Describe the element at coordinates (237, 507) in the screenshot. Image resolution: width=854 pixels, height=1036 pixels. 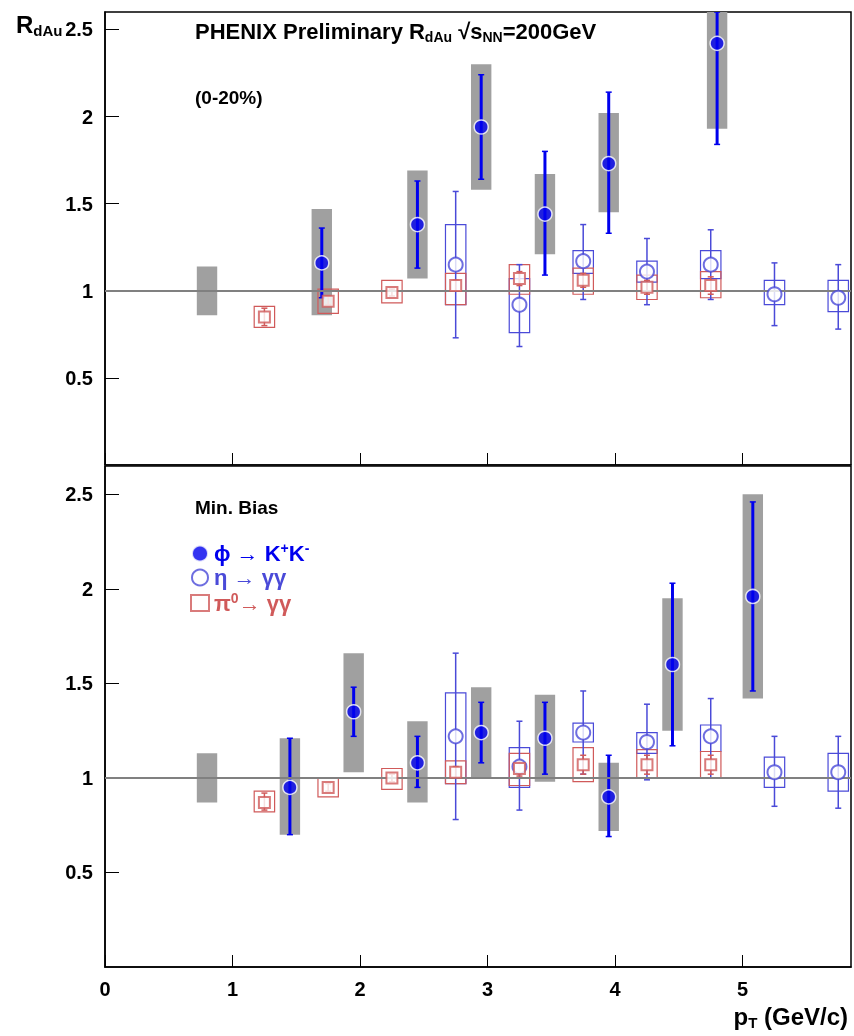
I see `annotation: Min. Bias` at that location.